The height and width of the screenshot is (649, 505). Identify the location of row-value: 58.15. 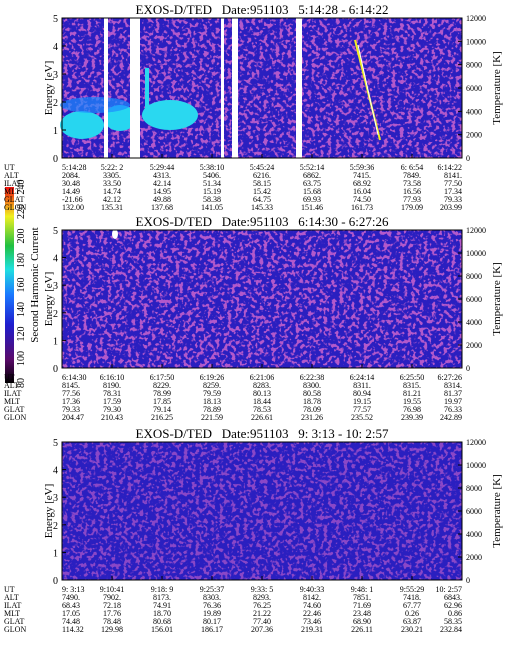
(262, 183).